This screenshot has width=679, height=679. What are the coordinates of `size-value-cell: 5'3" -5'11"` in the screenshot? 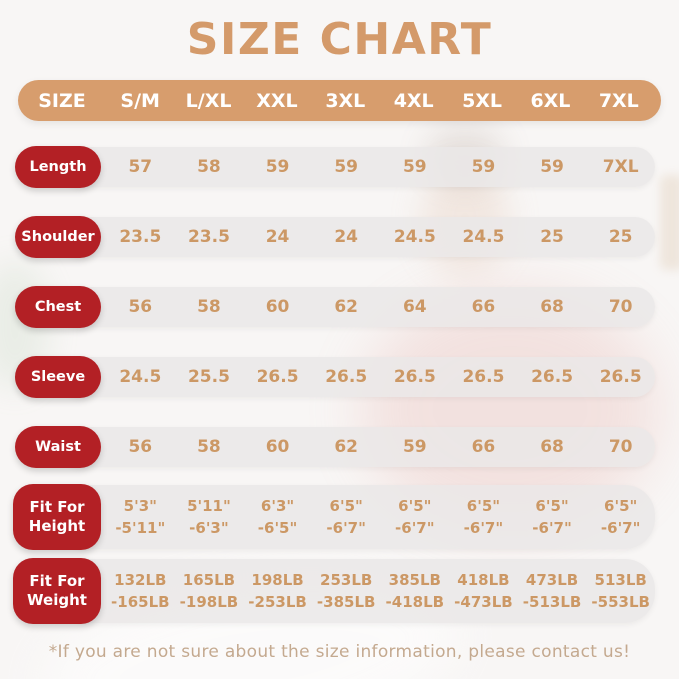 It's located at (140, 517).